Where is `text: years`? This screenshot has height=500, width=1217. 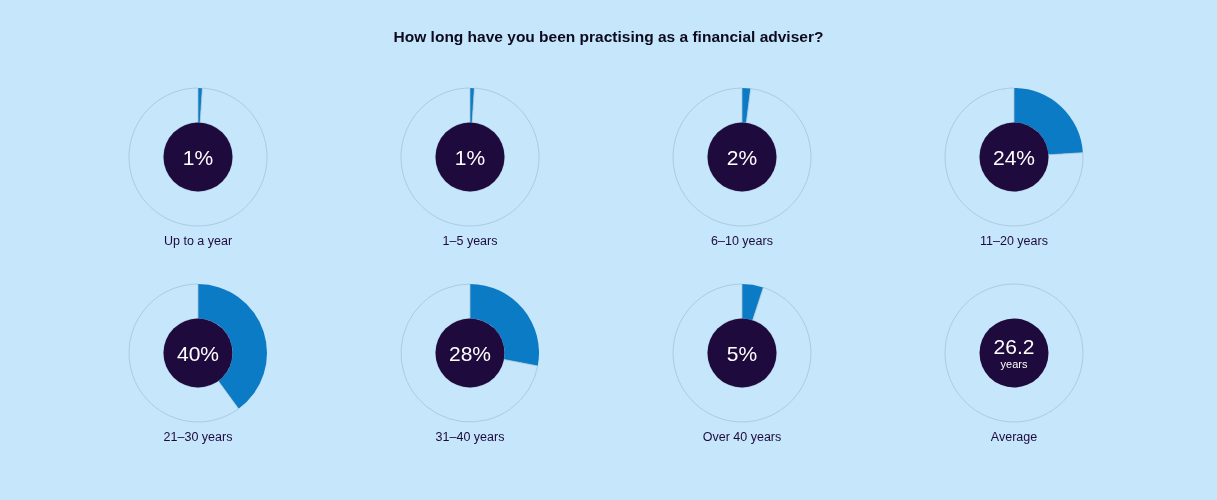 text: years is located at coordinates (1014, 364).